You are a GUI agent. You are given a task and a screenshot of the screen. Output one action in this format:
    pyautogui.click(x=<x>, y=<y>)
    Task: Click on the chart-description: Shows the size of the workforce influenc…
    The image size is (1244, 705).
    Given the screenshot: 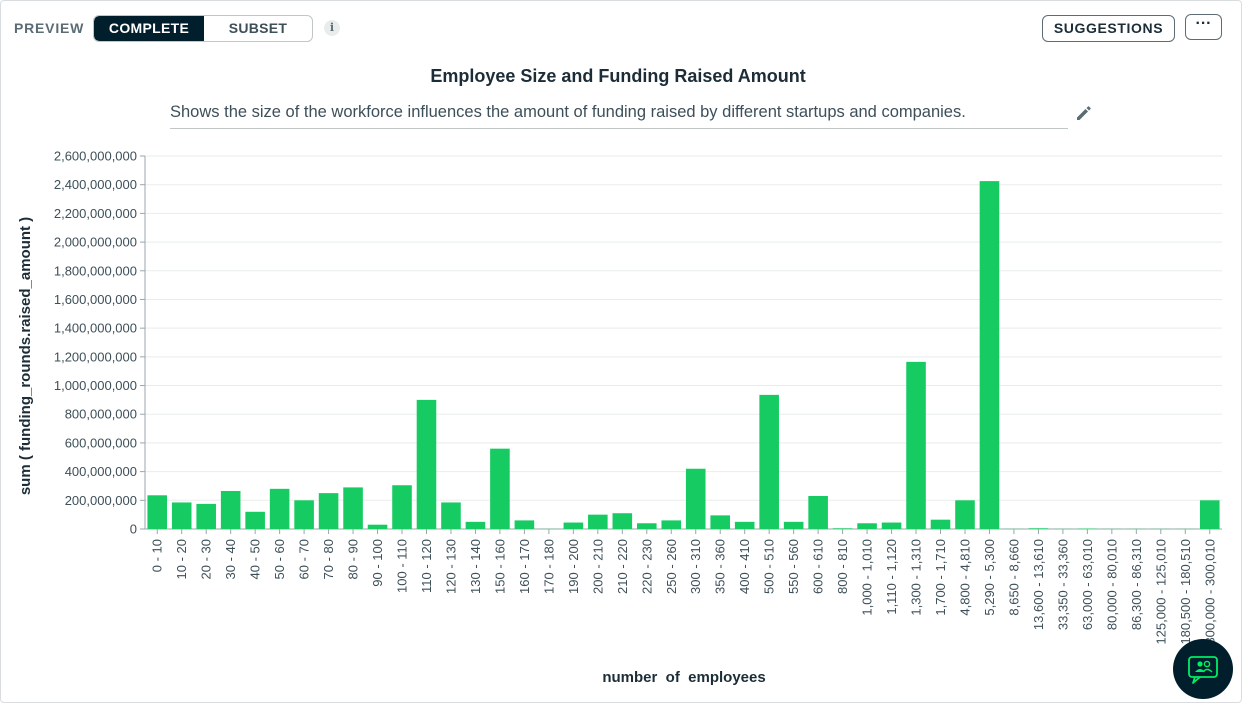 What is the action you would take?
    pyautogui.click(x=619, y=114)
    